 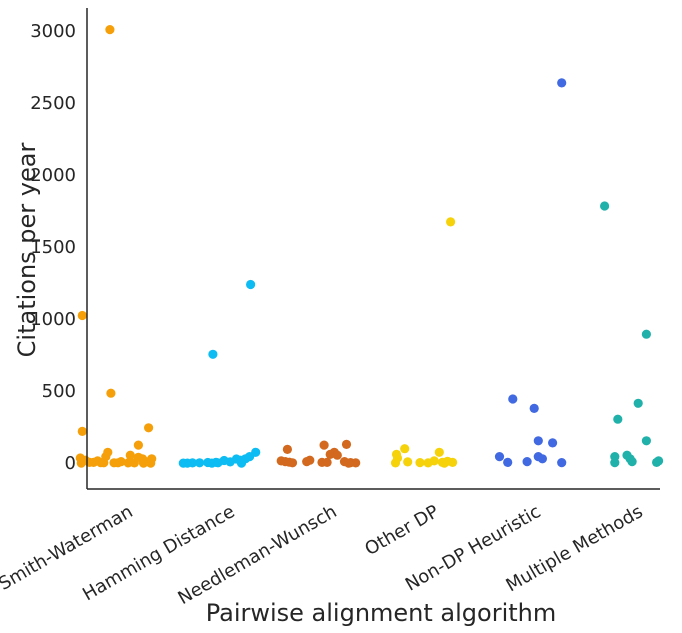 What do you see at coordinates (53, 103) in the screenshot?
I see `y-tick-label: 2500` at bounding box center [53, 103].